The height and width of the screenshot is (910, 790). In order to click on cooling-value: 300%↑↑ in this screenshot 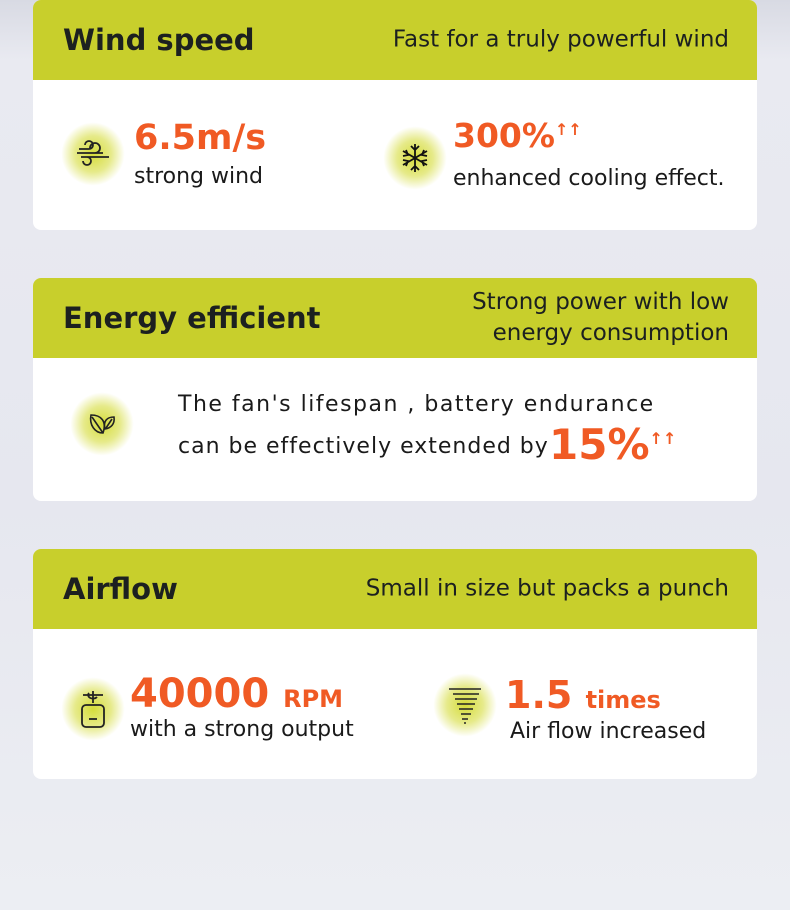, I will do `click(517, 135)`.